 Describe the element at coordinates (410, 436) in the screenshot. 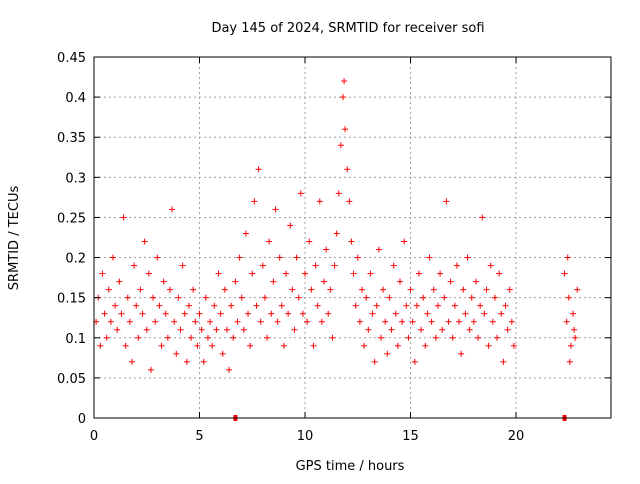

I see `x-tick-label: 15` at that location.